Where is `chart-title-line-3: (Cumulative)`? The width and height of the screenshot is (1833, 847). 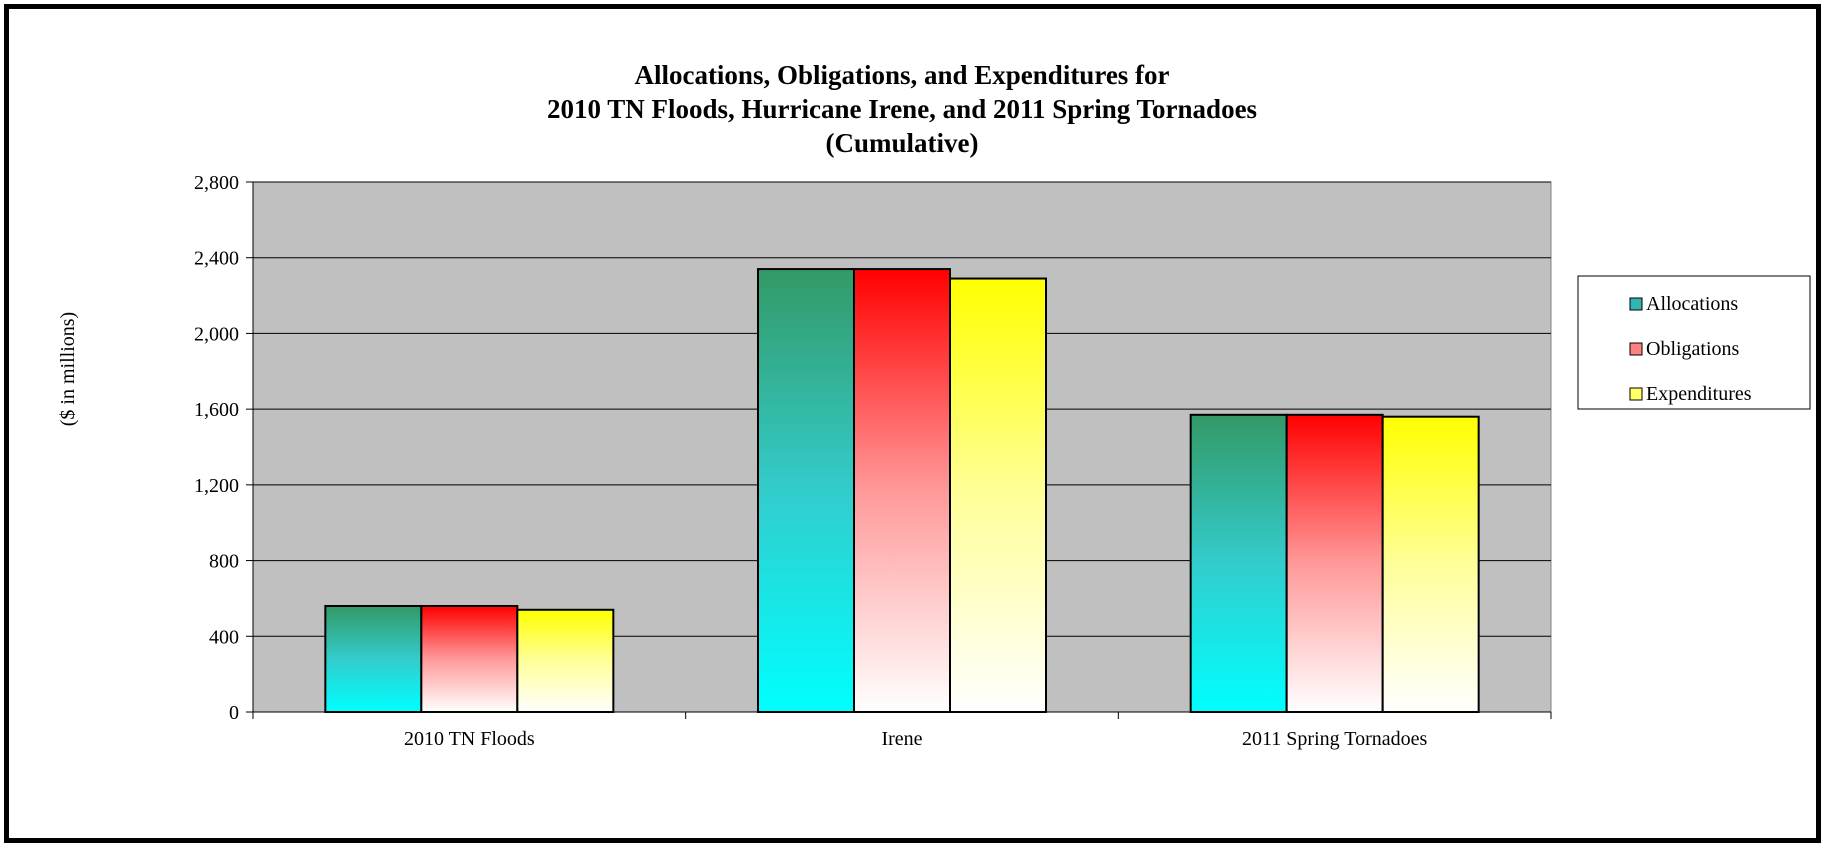 chart-title-line-3: (Cumulative) is located at coordinates (902, 143).